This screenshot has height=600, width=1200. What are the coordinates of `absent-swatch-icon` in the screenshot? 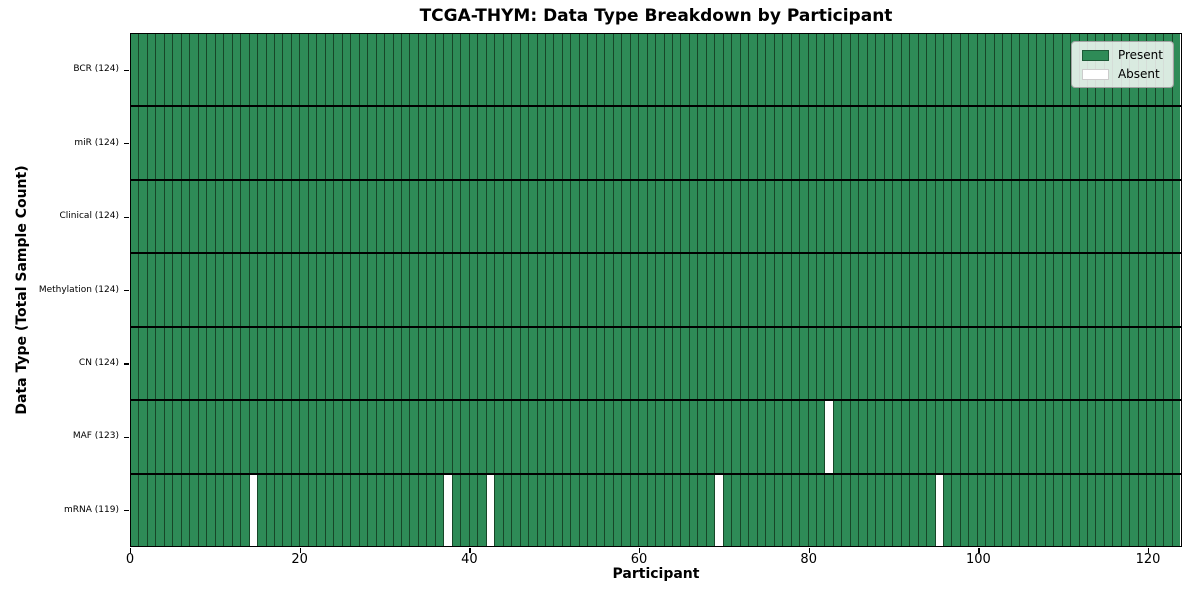 It's located at (1095, 74).